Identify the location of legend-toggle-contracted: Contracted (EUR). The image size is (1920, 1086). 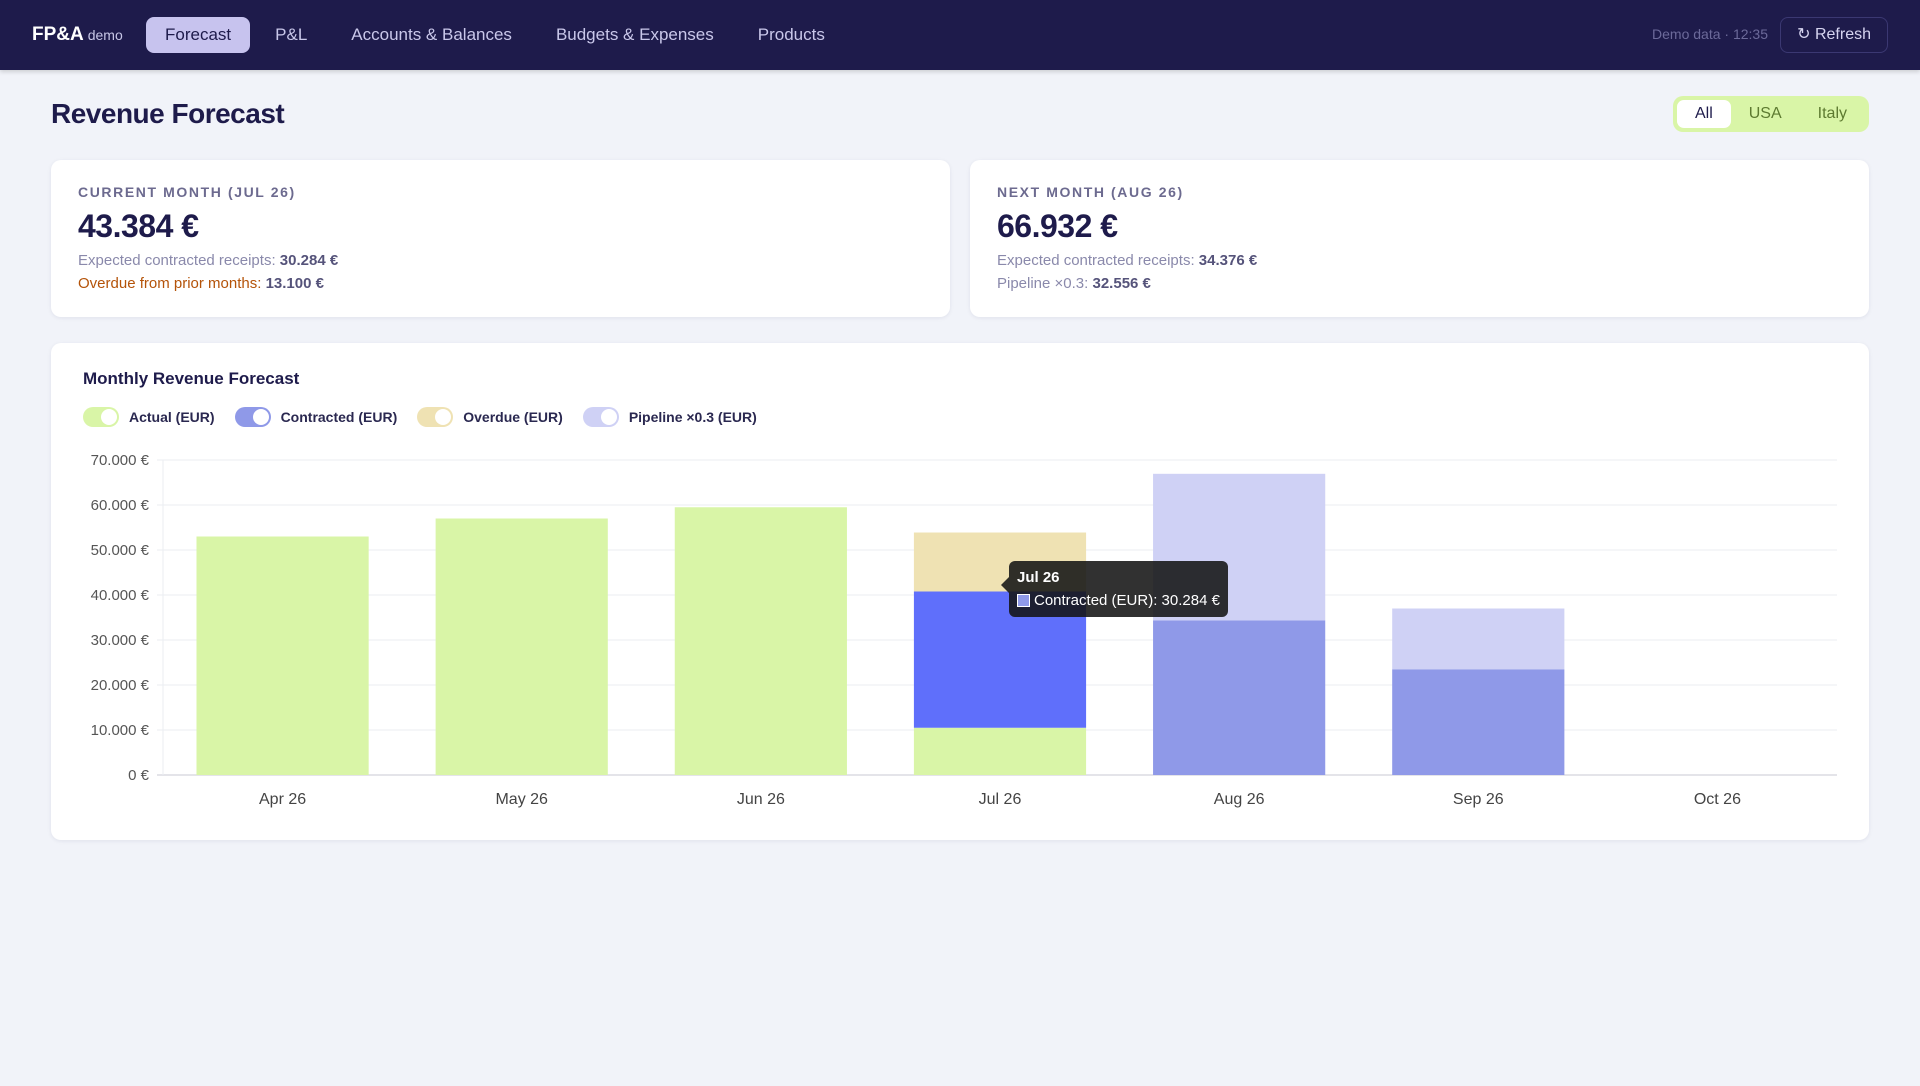
(316, 417).